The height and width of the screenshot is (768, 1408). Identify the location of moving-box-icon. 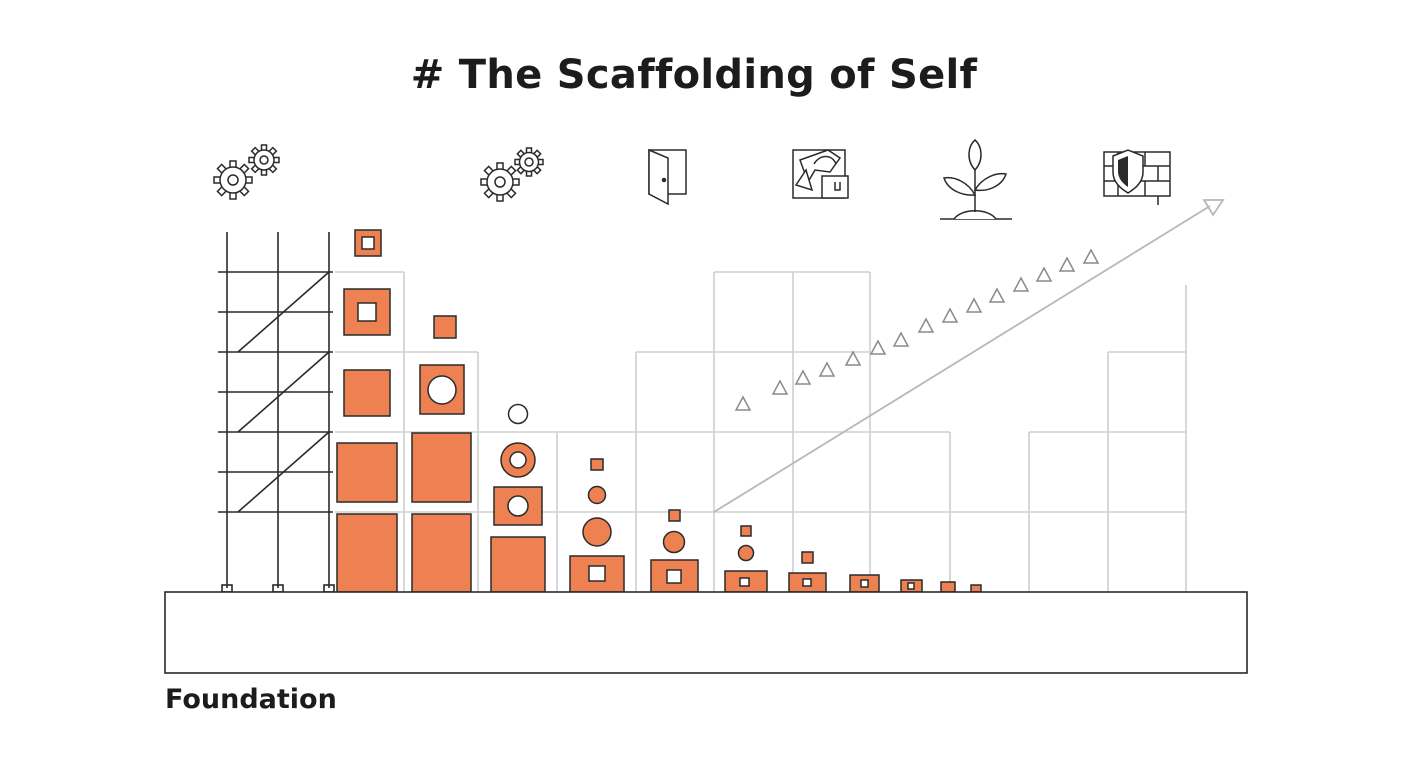
(820, 174).